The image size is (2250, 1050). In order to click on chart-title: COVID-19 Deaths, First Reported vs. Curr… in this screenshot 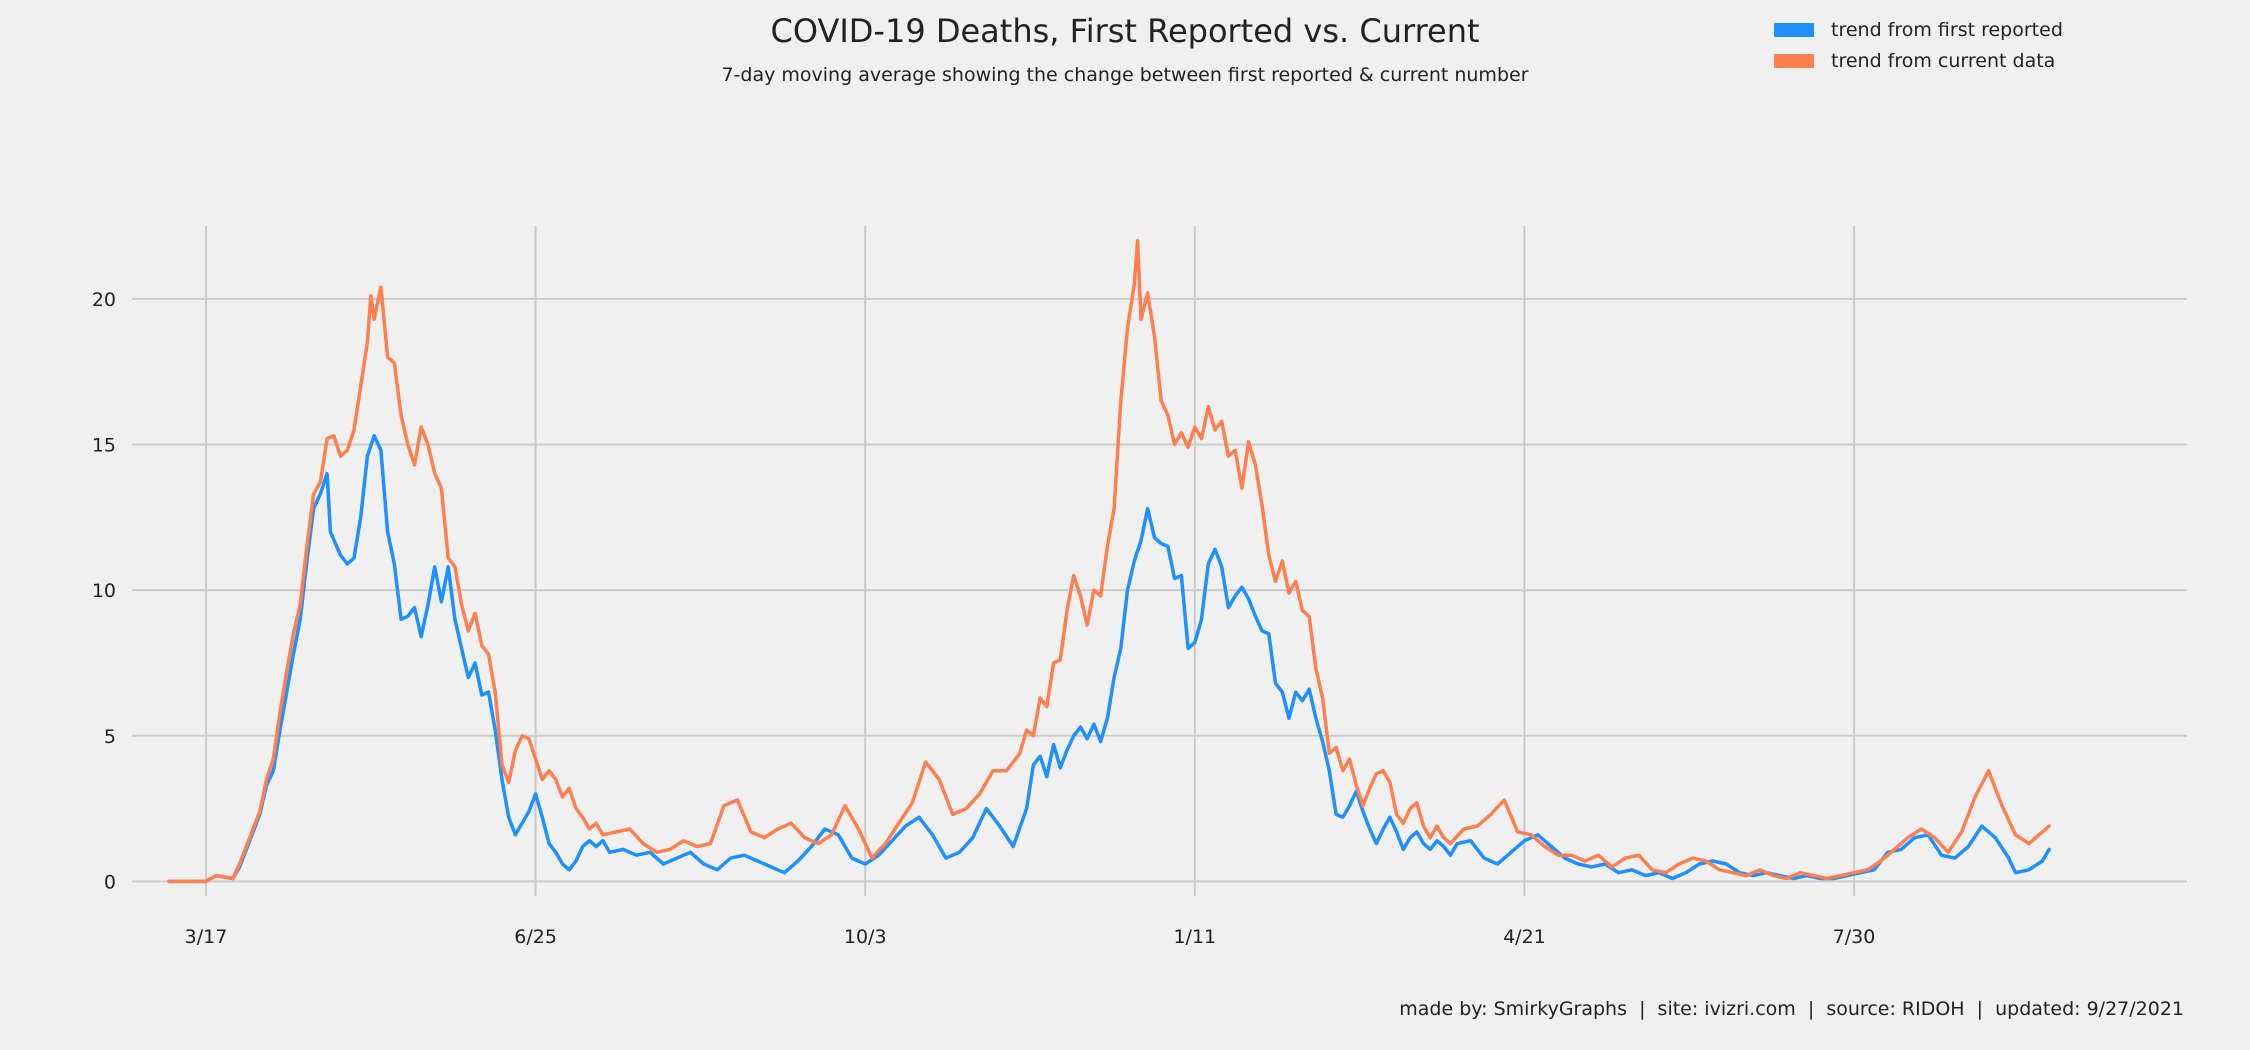, I will do `click(1125, 31)`.